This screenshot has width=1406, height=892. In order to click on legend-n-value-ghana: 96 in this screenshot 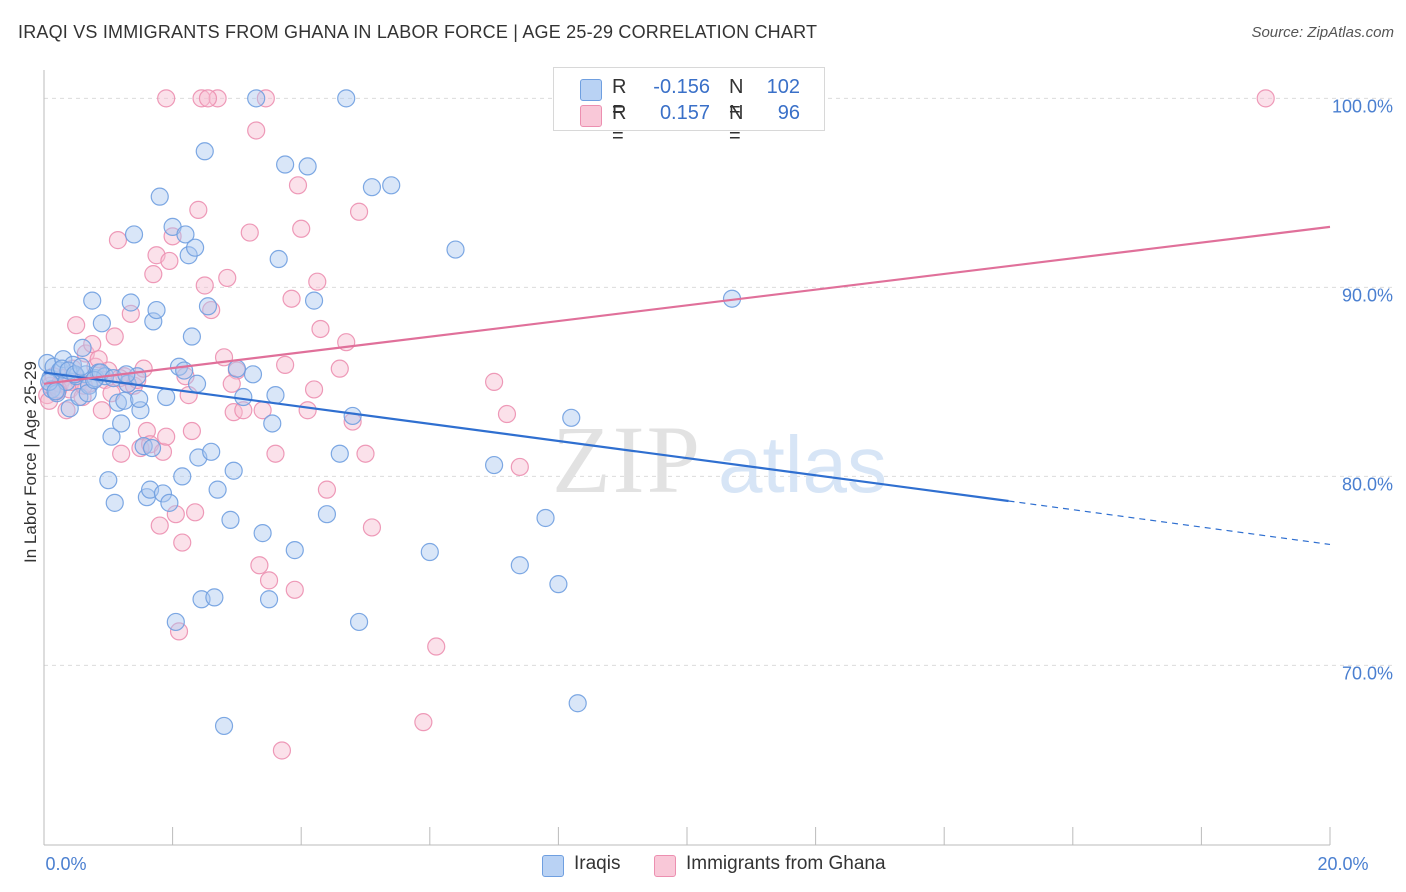, I will do `click(788, 113)`.